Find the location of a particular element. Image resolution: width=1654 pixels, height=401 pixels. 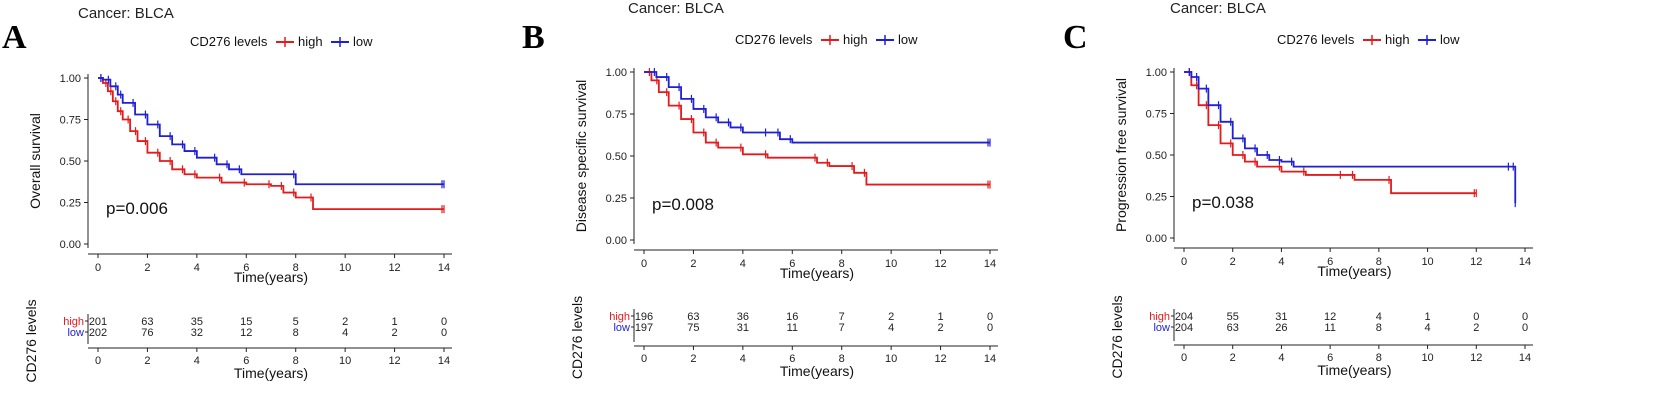

risk-row-high: high 204 55 31 12 4 1 0 0 is located at coordinates (1338, 317).